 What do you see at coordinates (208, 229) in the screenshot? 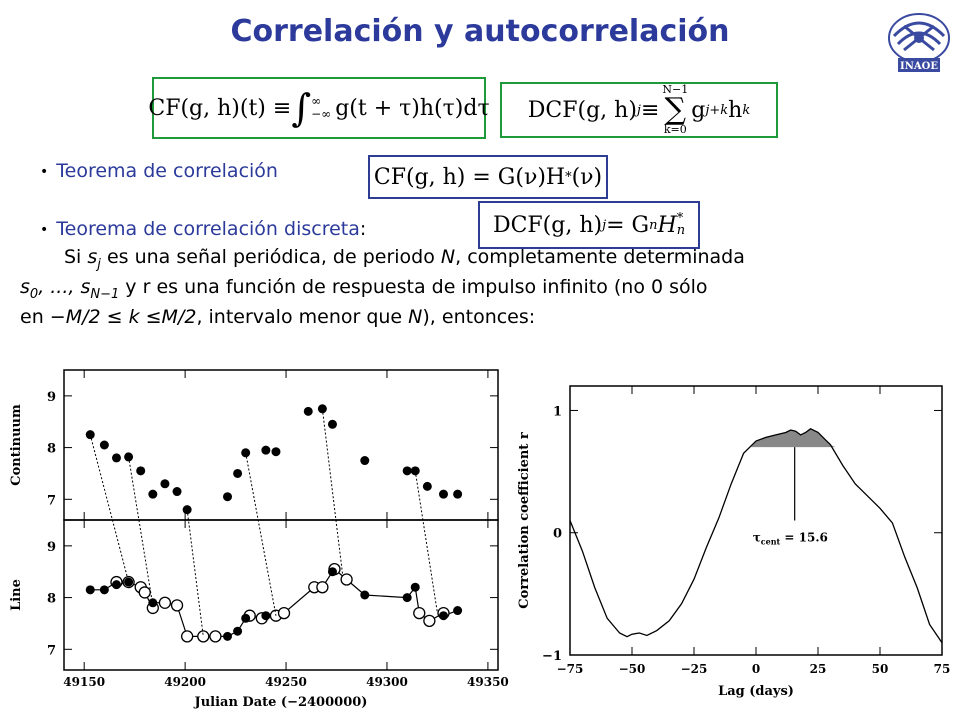
I see `bullet-text: Teorema de correlación discreta` at bounding box center [208, 229].